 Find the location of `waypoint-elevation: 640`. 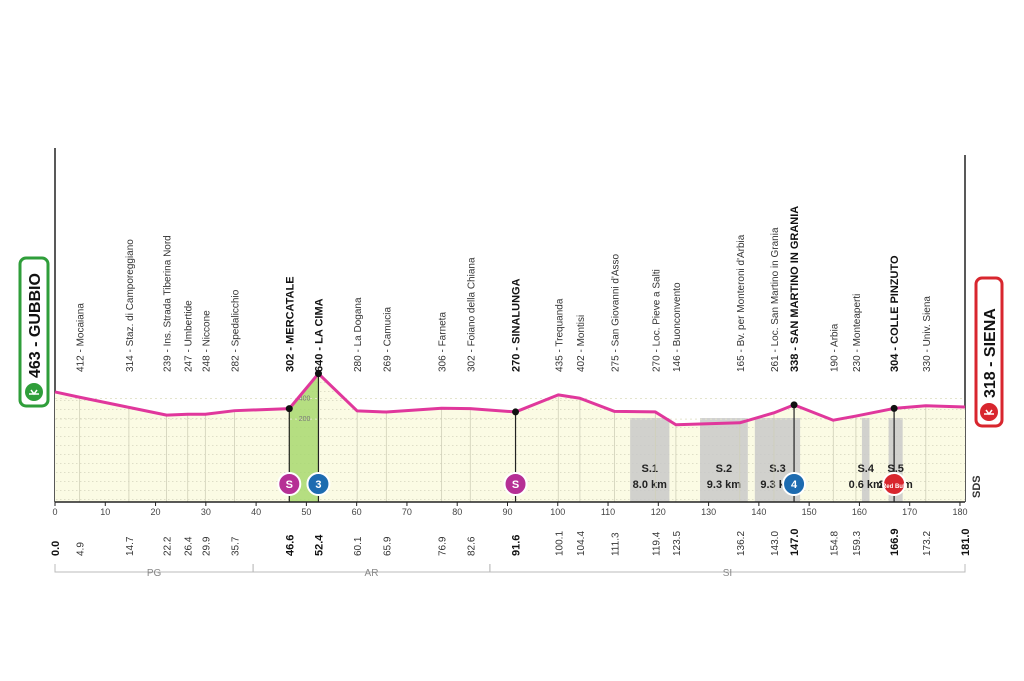

waypoint-elevation: 640 is located at coordinates (319, 363).